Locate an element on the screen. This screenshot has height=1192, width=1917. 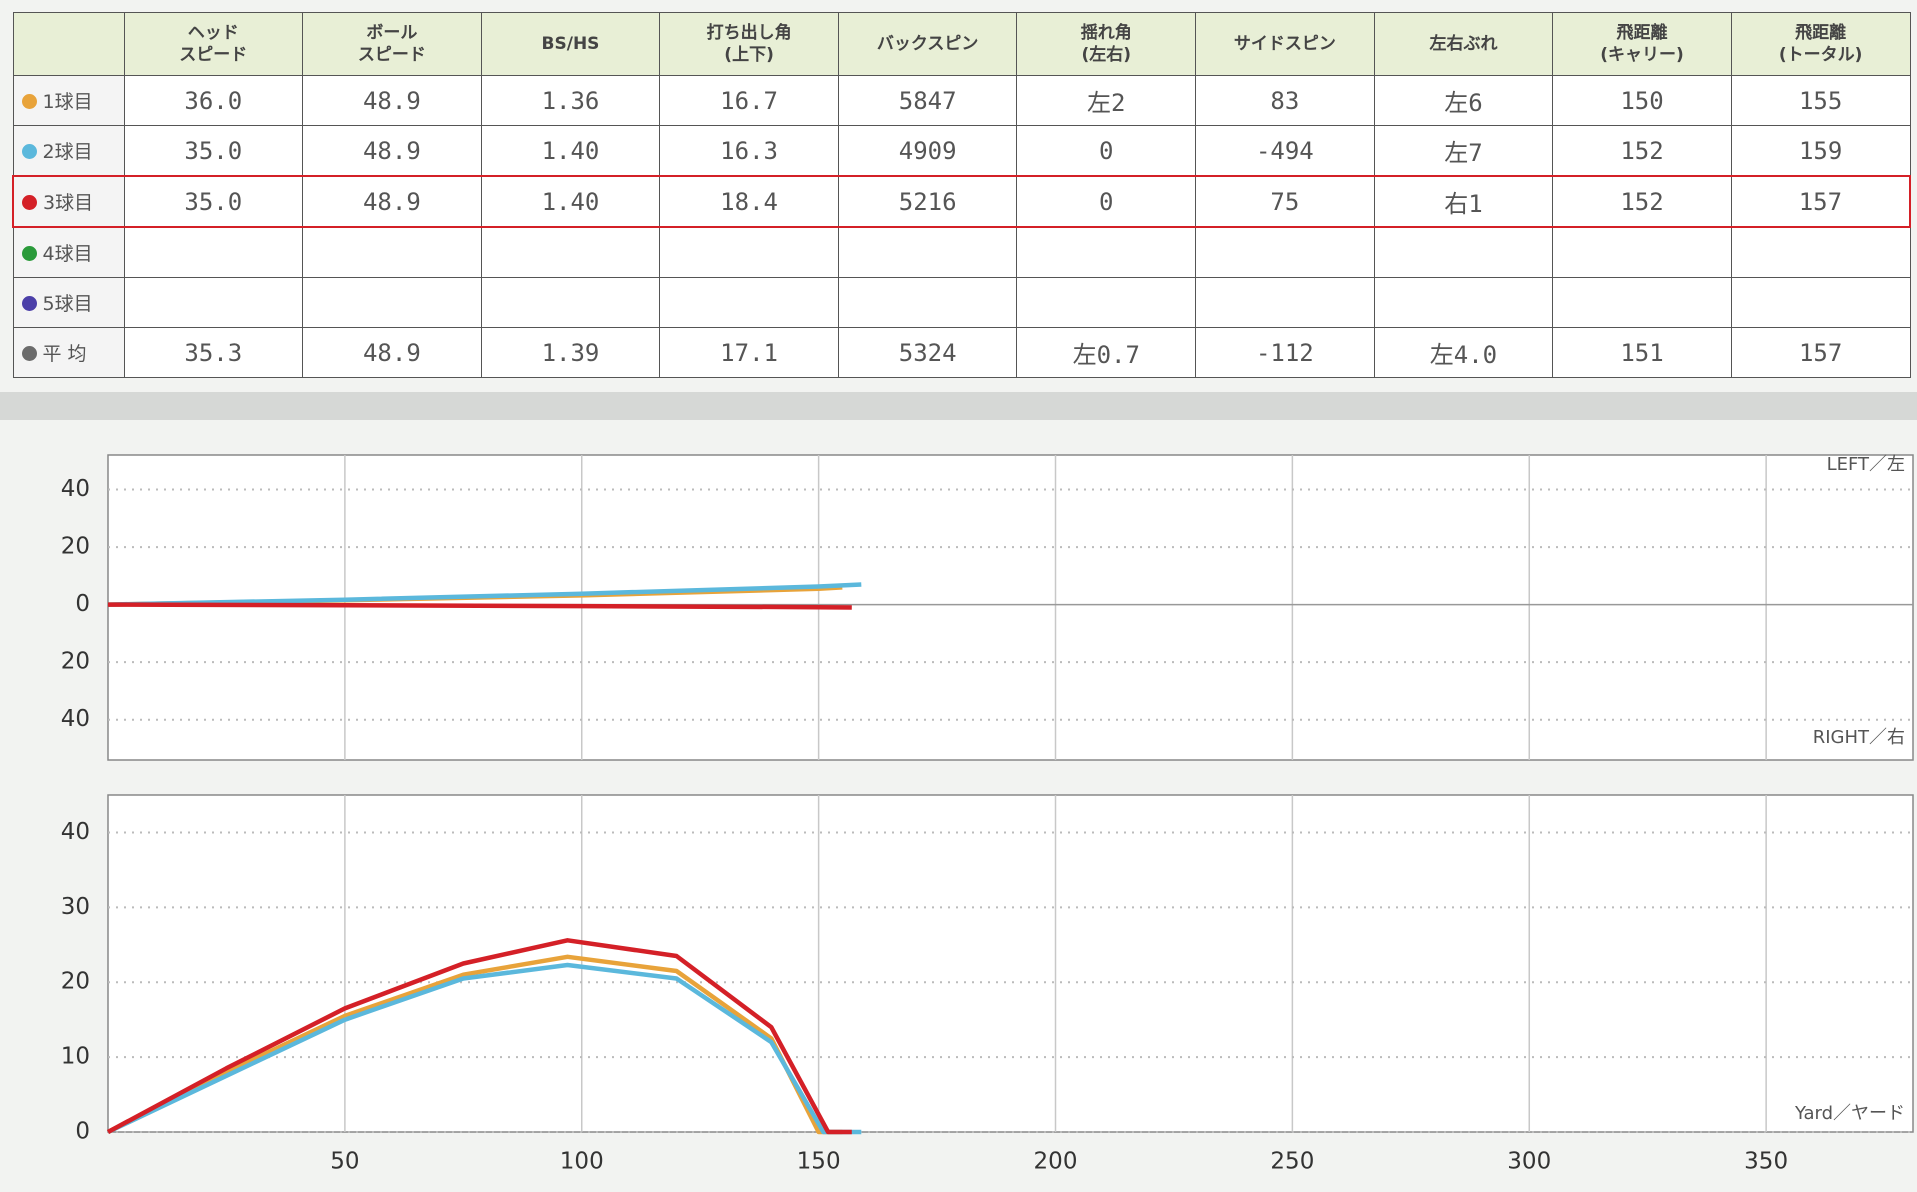
cell: 左0.7 is located at coordinates (1106, 352).